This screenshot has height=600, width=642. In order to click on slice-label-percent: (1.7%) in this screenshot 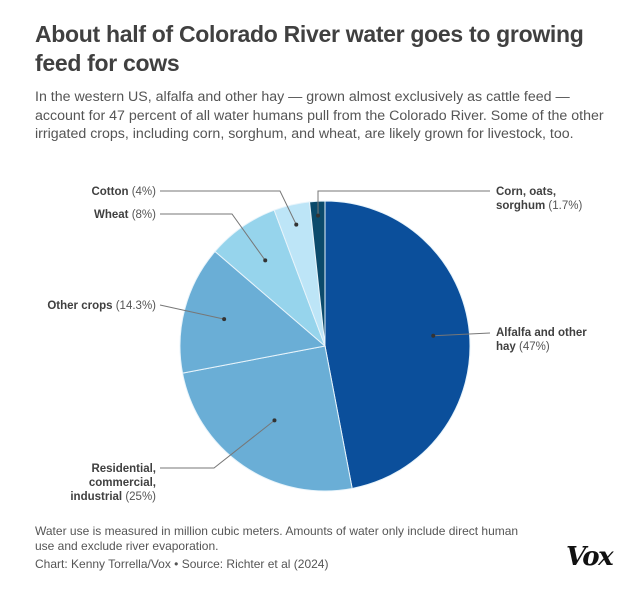, I will do `click(563, 206)`.